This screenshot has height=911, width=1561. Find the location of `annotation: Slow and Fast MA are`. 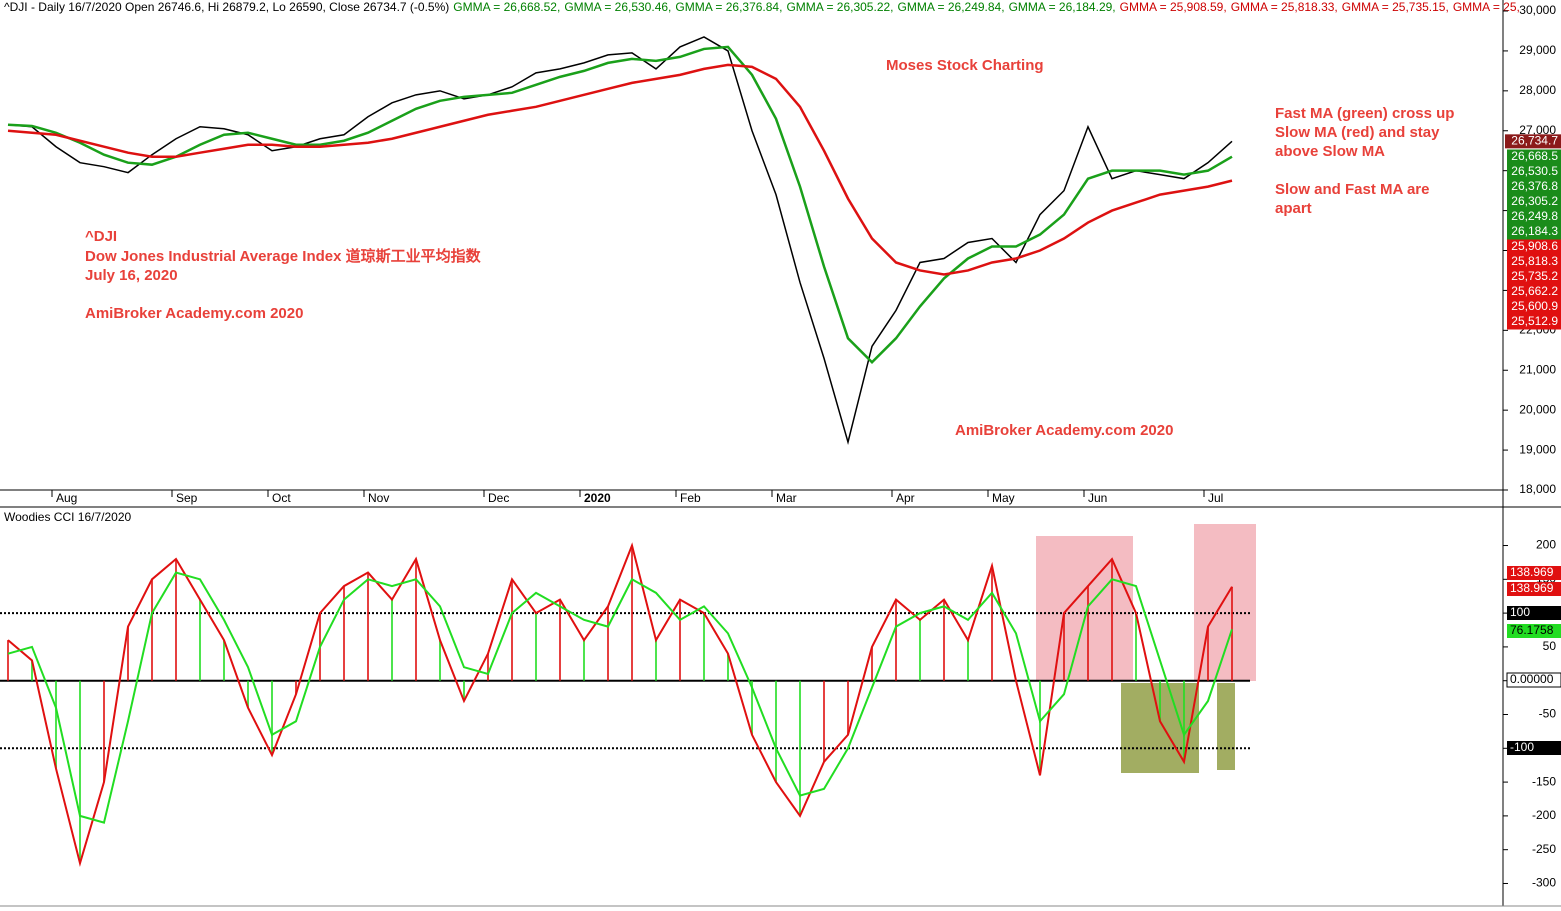

annotation: Slow and Fast MA are is located at coordinates (1352, 189).